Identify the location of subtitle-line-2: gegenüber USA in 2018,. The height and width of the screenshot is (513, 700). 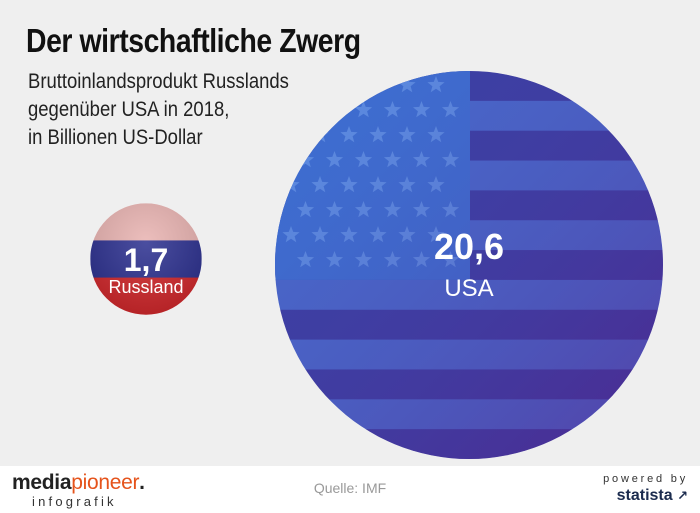
(129, 109).